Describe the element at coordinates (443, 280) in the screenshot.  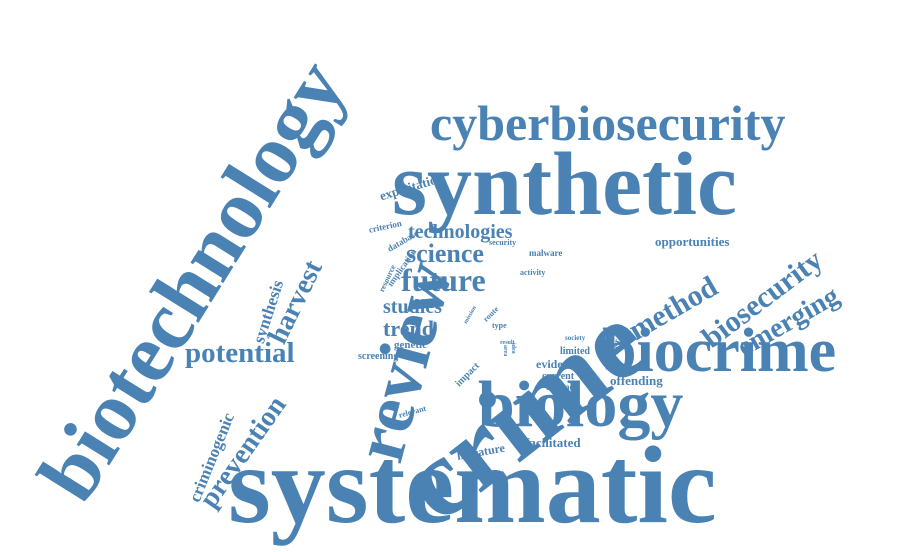
I see `word-future: future` at that location.